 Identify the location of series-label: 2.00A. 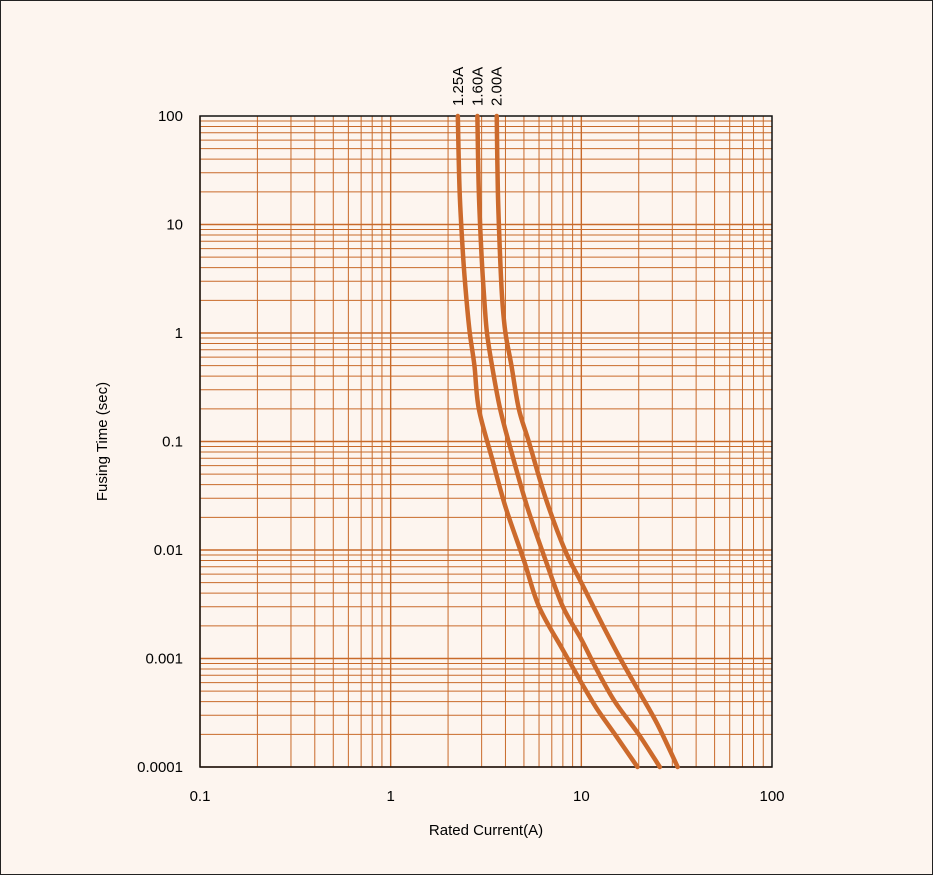
(497, 86).